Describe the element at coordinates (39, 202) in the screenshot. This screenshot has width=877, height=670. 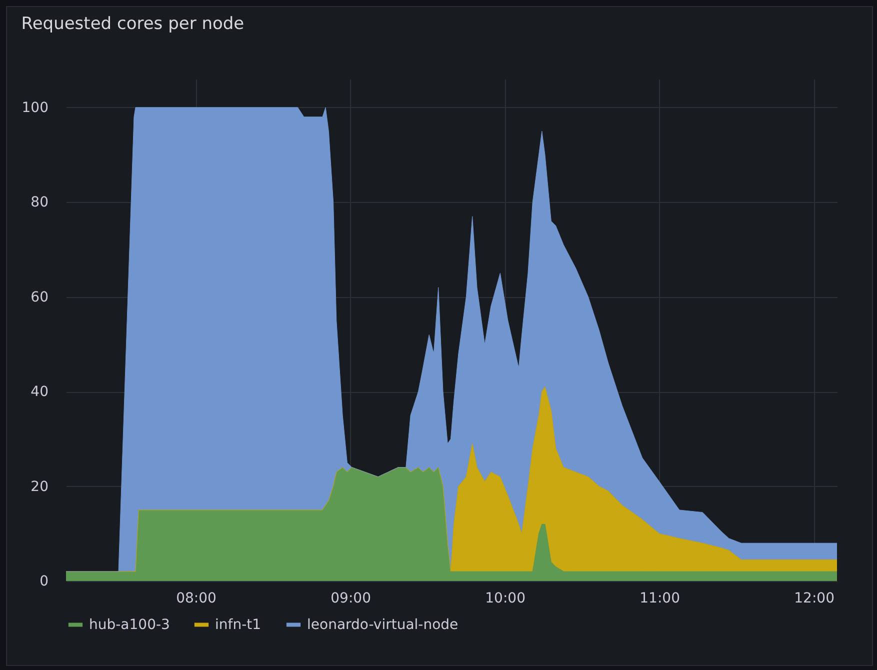
I see `y-tick-label: 80` at that location.